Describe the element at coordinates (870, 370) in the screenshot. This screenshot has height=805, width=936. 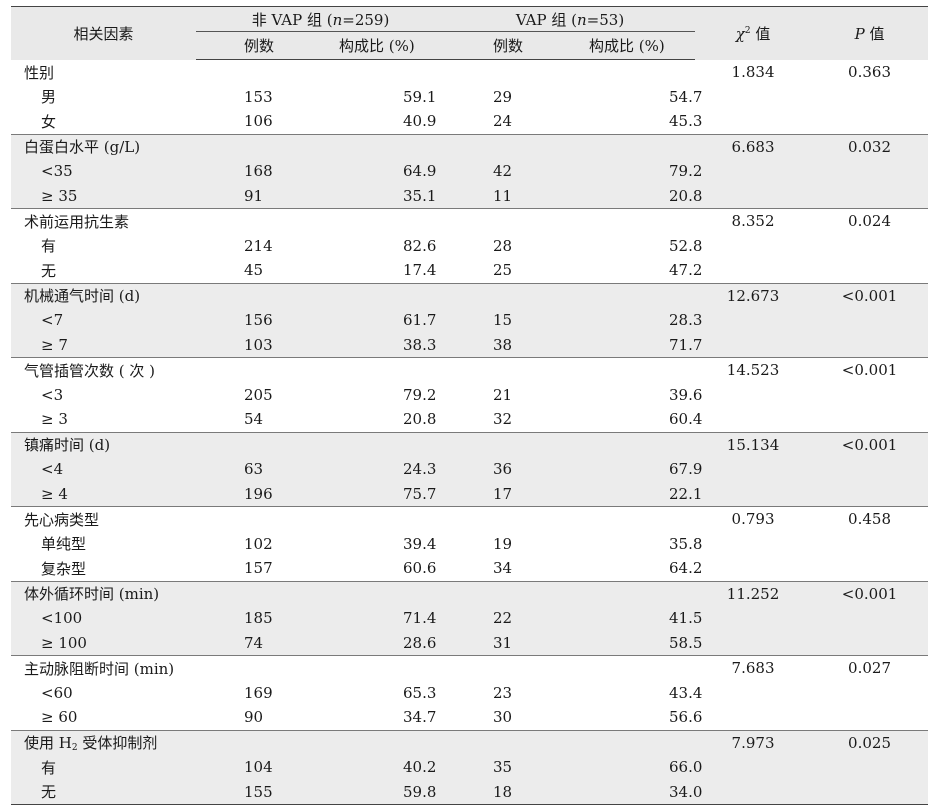
I see `p-value: <0.001` at that location.